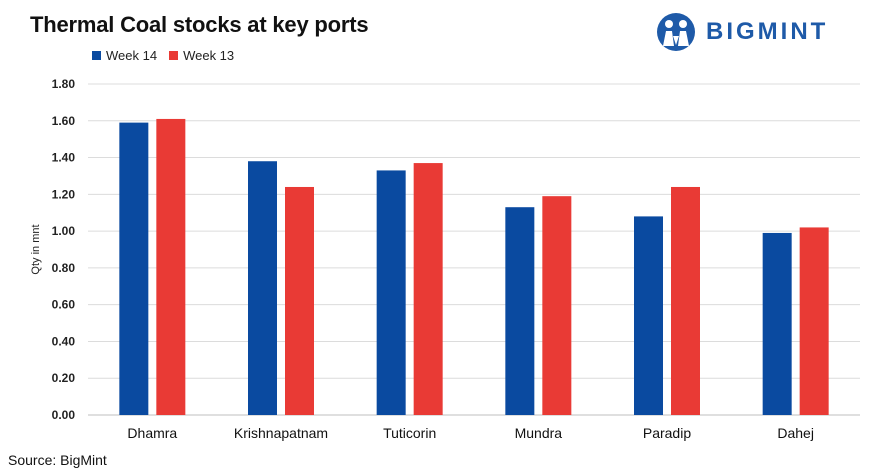 This screenshot has height=473, width=875. I want to click on y-tick-label: 1.20, so click(64, 194).